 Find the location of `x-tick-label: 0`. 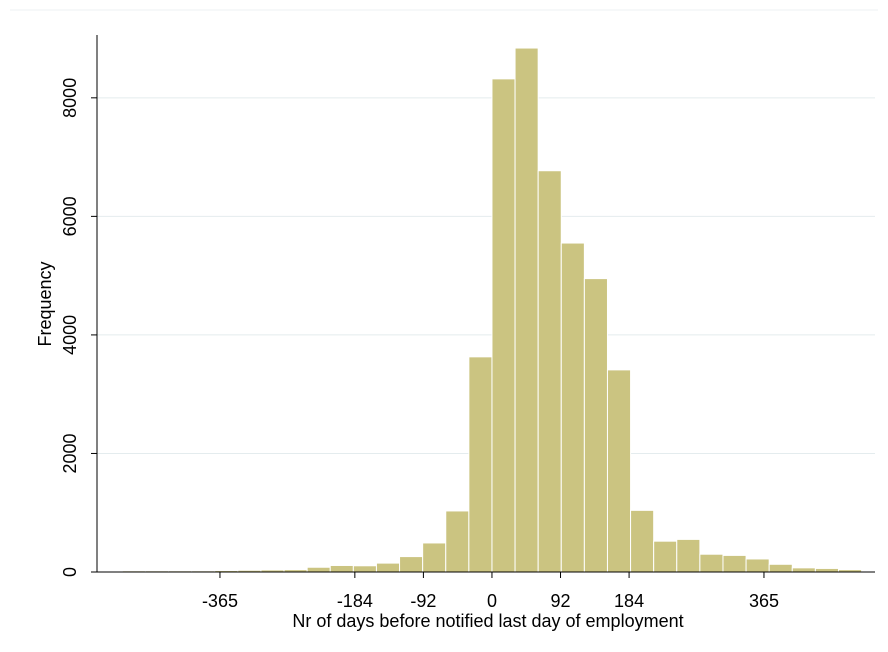

x-tick-label: 0 is located at coordinates (492, 601).